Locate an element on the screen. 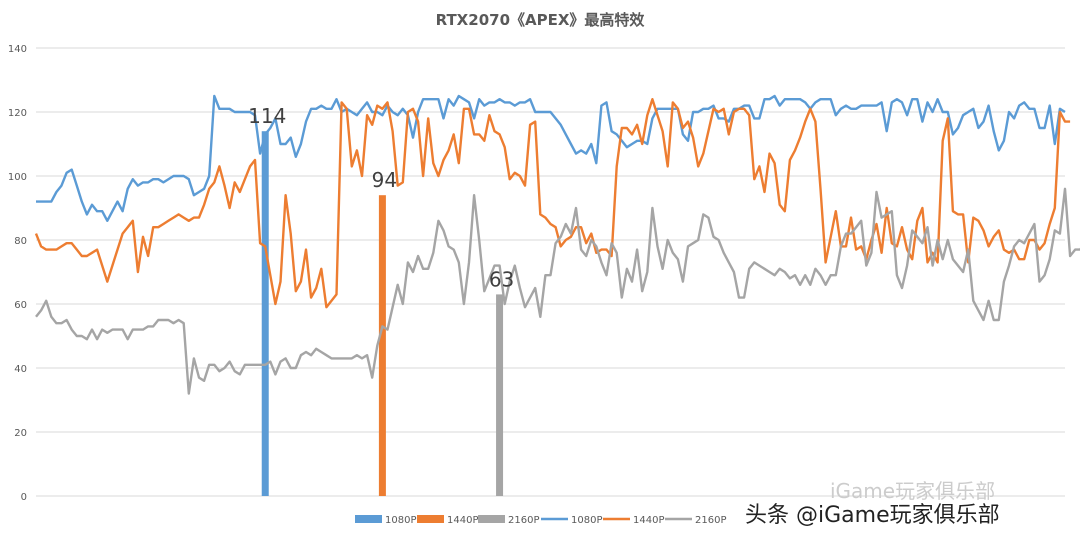 This screenshot has width=1080, height=540. watermark: 头条 @iGame玩家俱乐部 is located at coordinates (872, 515).